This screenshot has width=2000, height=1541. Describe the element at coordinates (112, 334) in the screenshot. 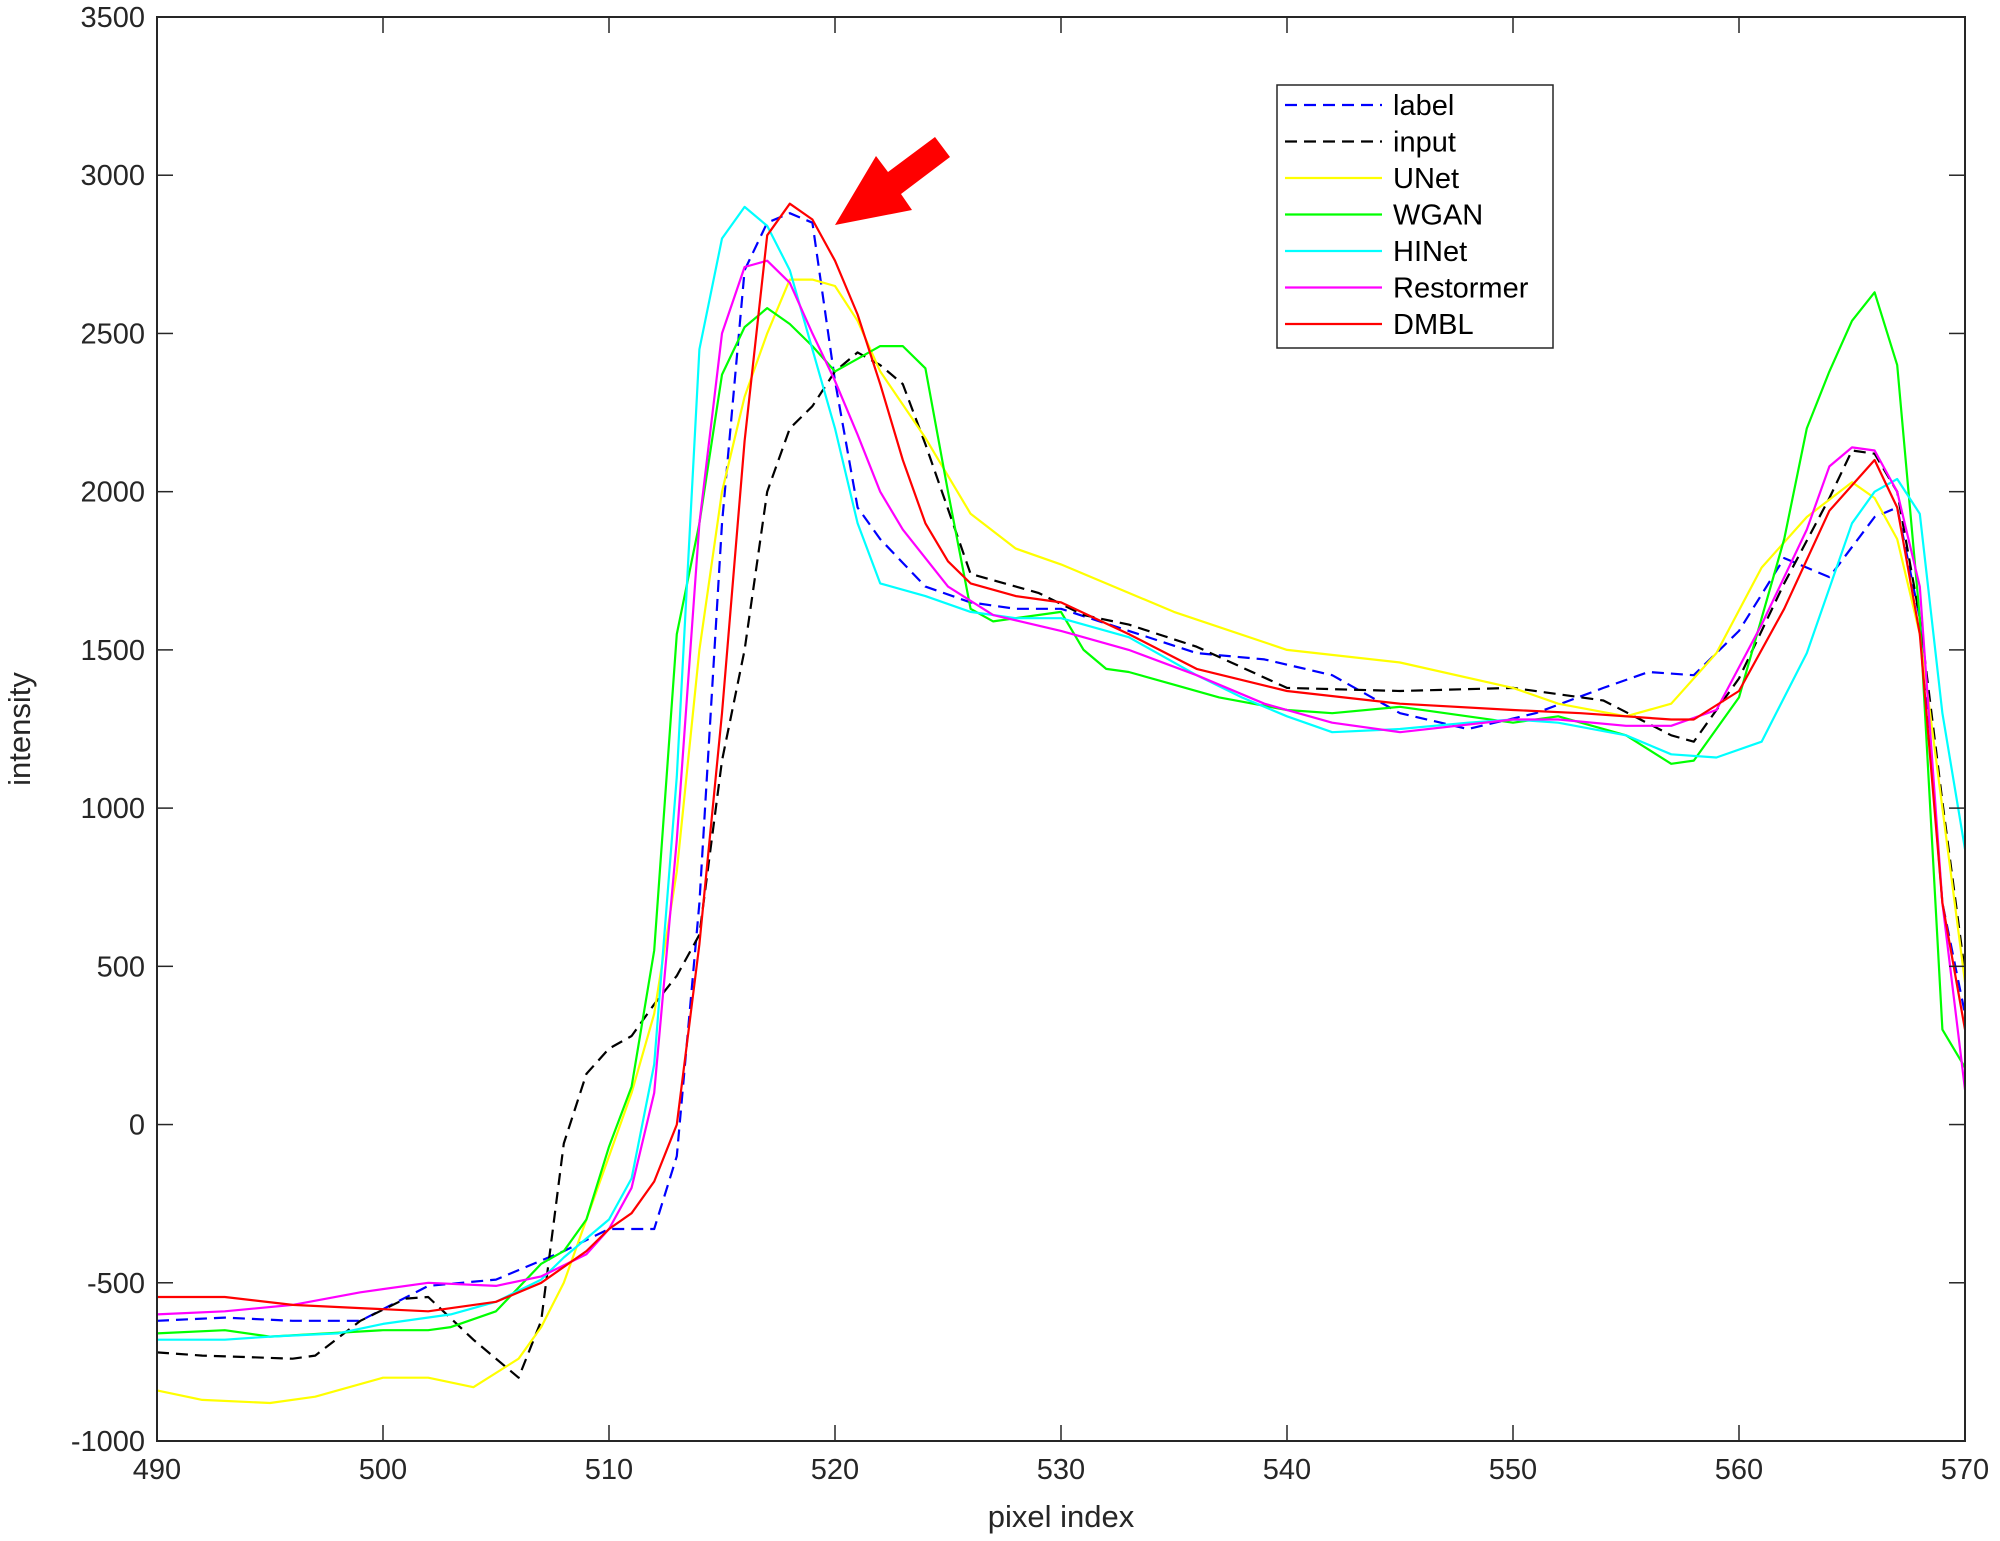

I see `y-tick-label: 2500` at that location.